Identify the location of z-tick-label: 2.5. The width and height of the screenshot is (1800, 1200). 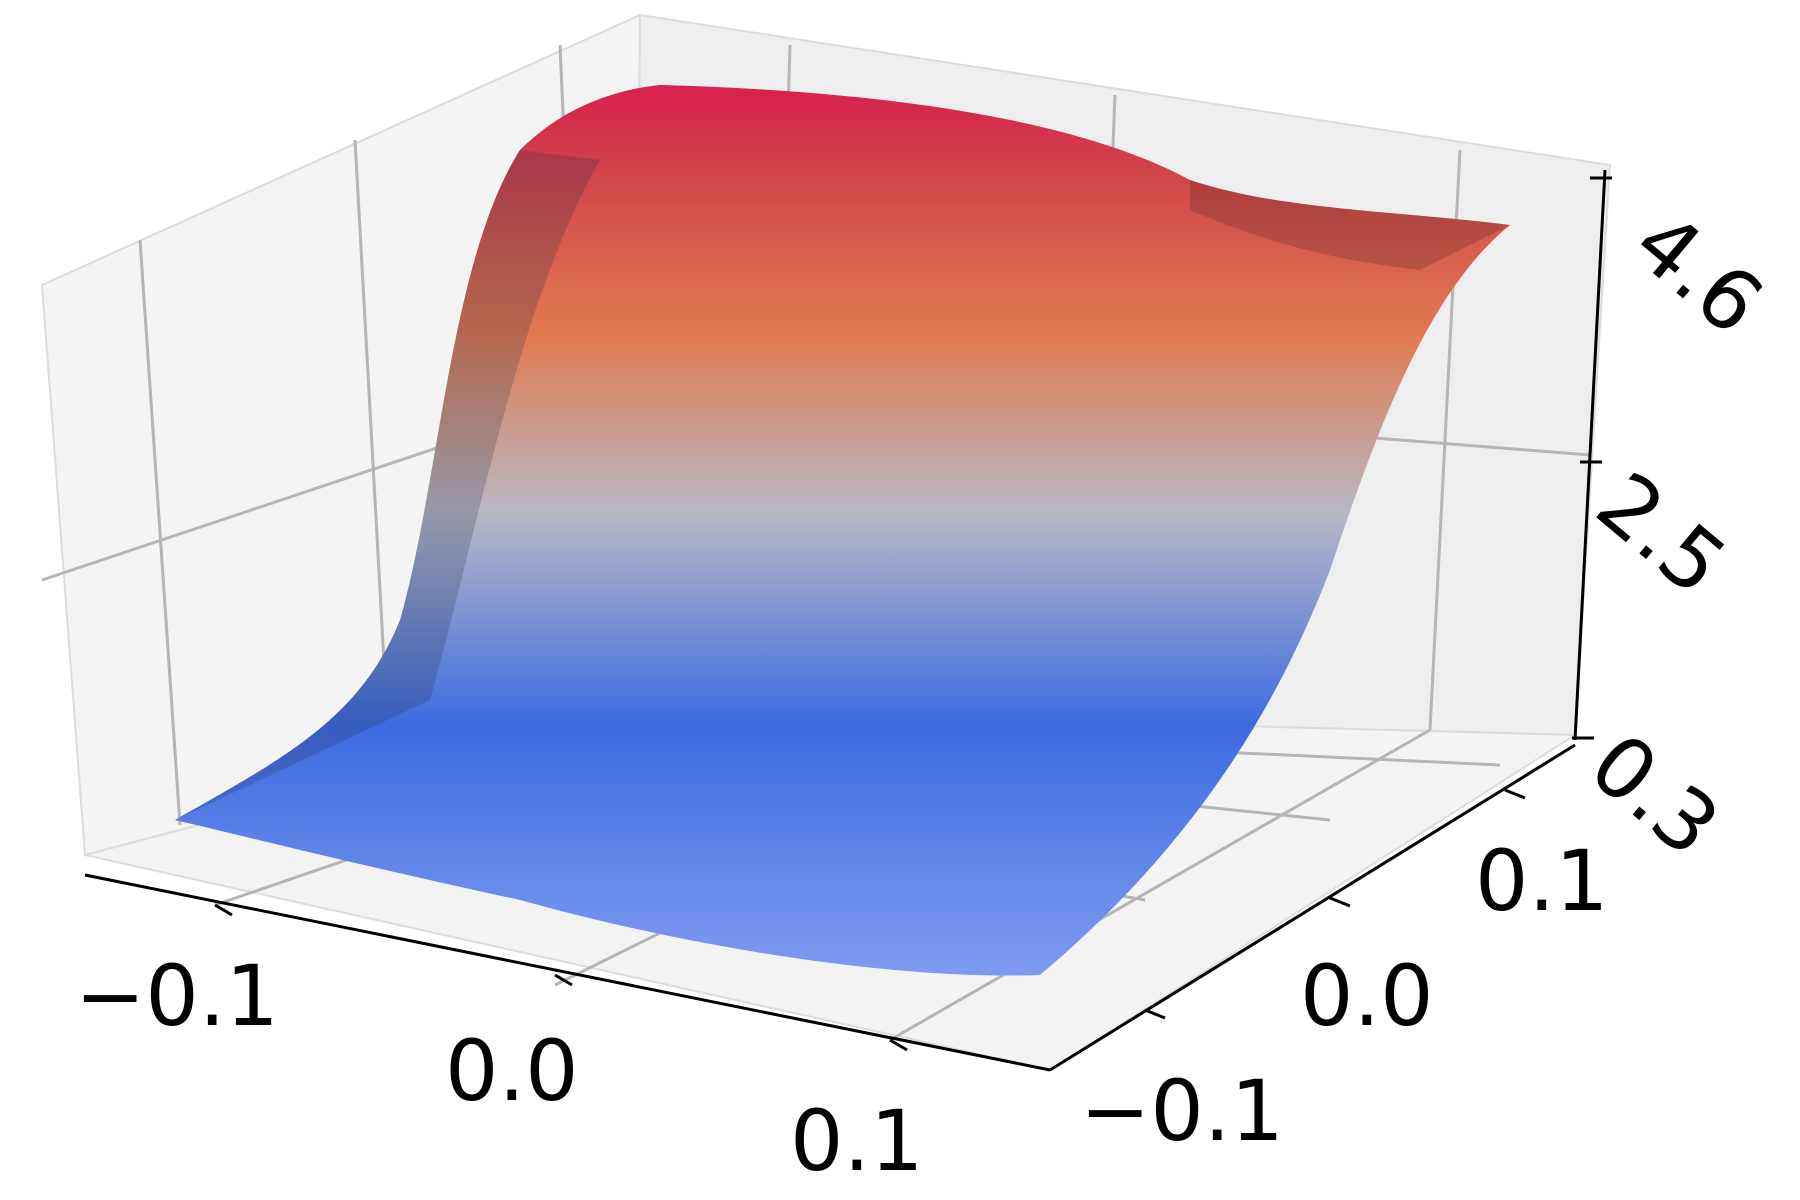
(1661, 533).